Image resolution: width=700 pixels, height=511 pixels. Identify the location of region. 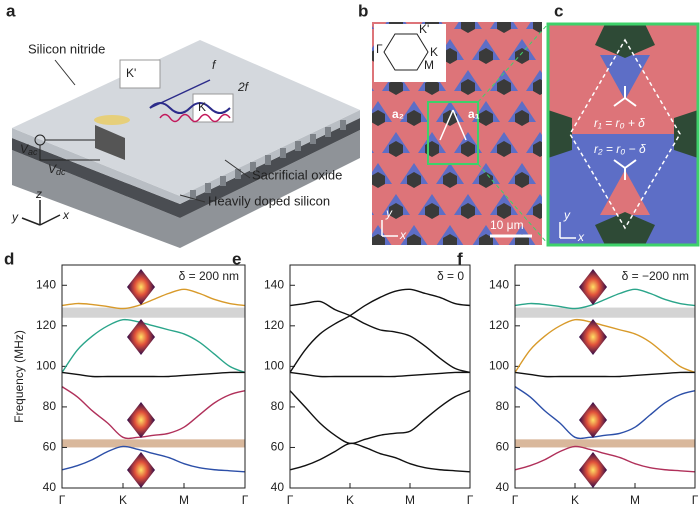
(625, 77).